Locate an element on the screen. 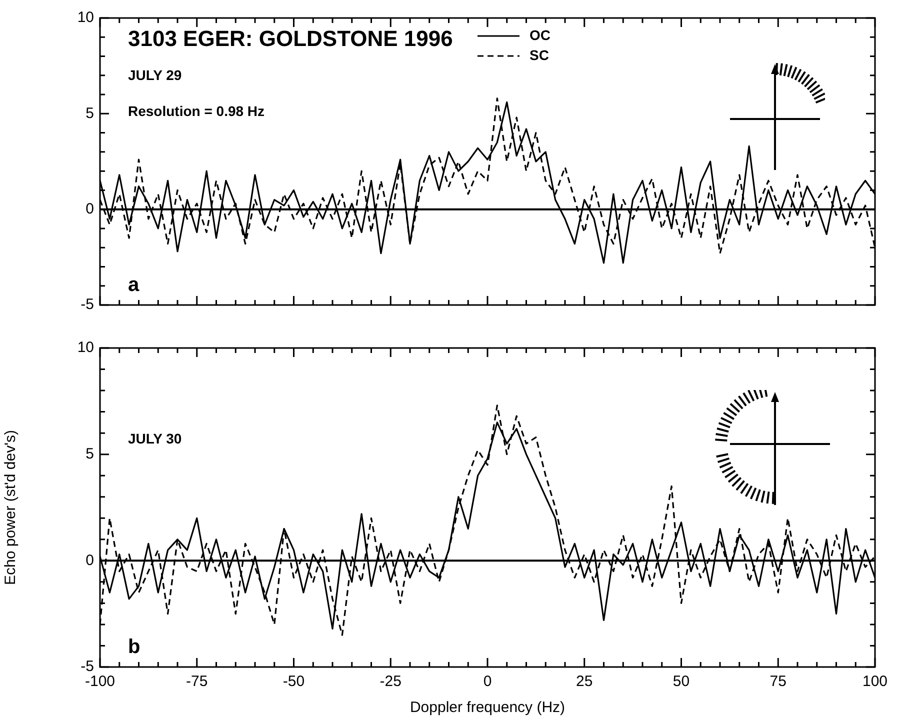 This screenshot has height=725, width=899. y-axis-title: Echo power (st'd dev's) is located at coordinates (11, 507).